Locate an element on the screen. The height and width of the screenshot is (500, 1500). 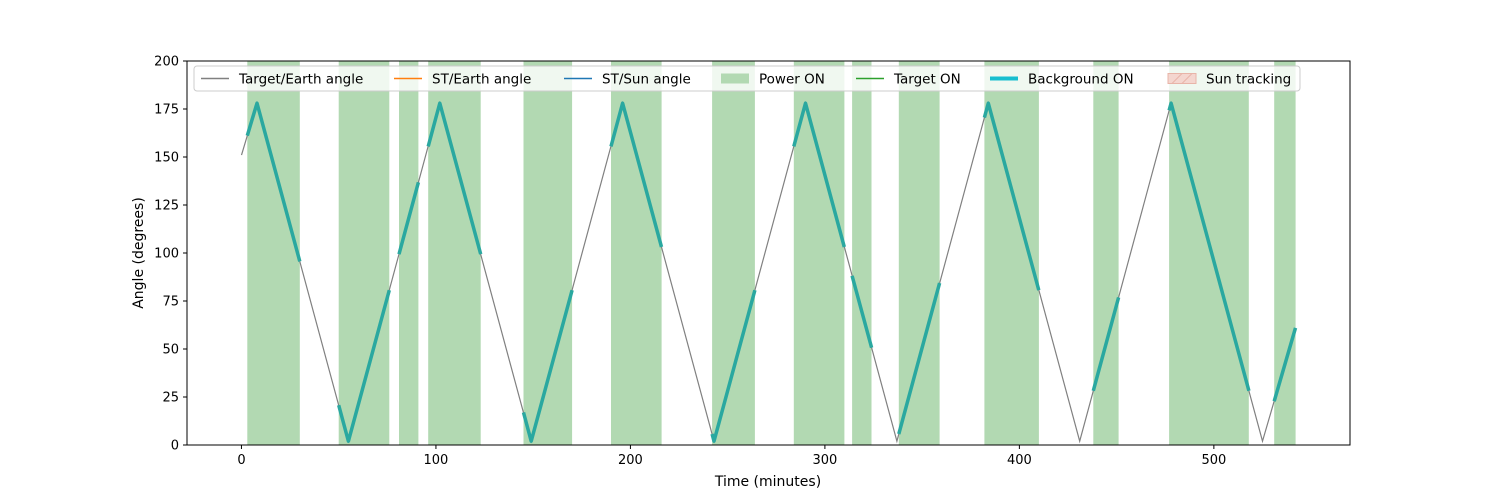
legend-item: Target ON is located at coordinates (908, 80).